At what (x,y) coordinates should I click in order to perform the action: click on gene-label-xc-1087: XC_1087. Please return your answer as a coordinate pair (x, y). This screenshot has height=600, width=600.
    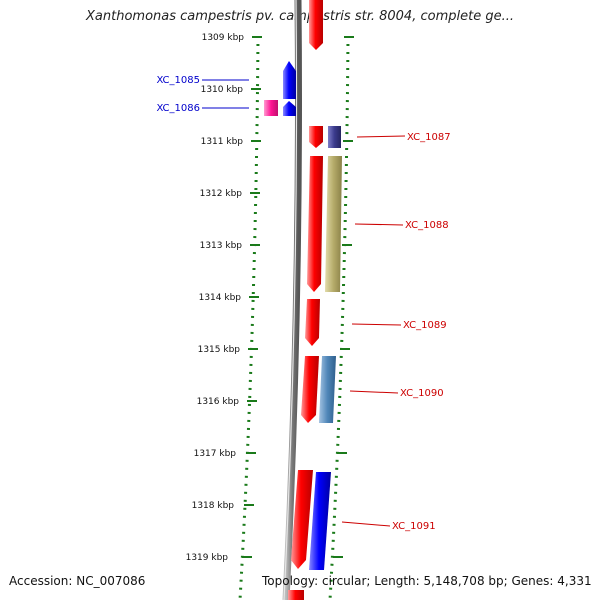
    Looking at the image, I should click on (429, 137).